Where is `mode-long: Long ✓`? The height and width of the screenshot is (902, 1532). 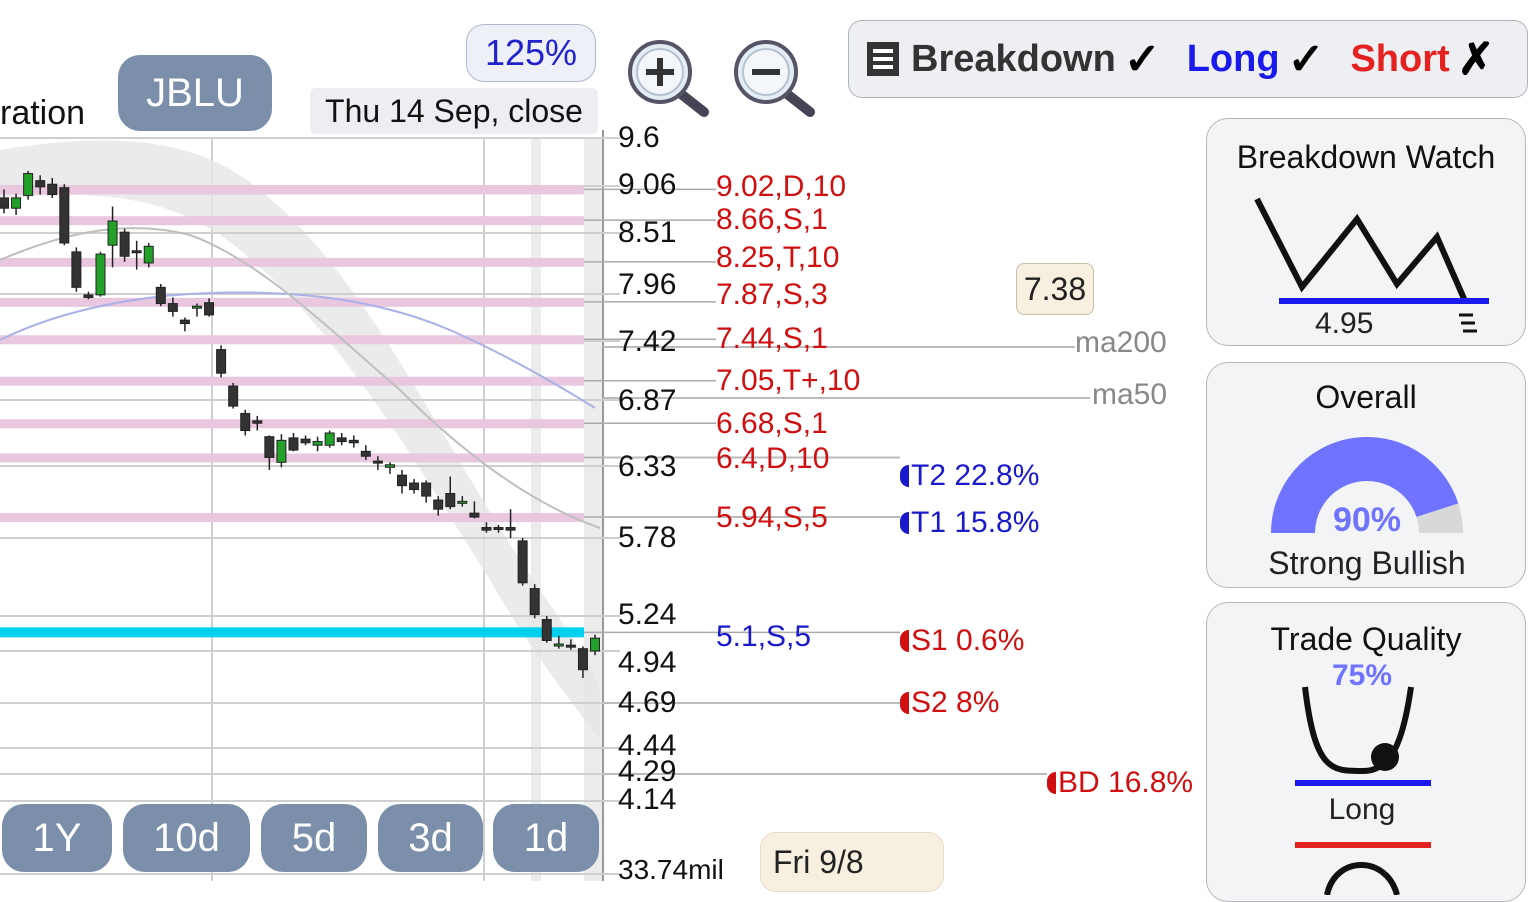 mode-long: Long ✓ is located at coordinates (1256, 59).